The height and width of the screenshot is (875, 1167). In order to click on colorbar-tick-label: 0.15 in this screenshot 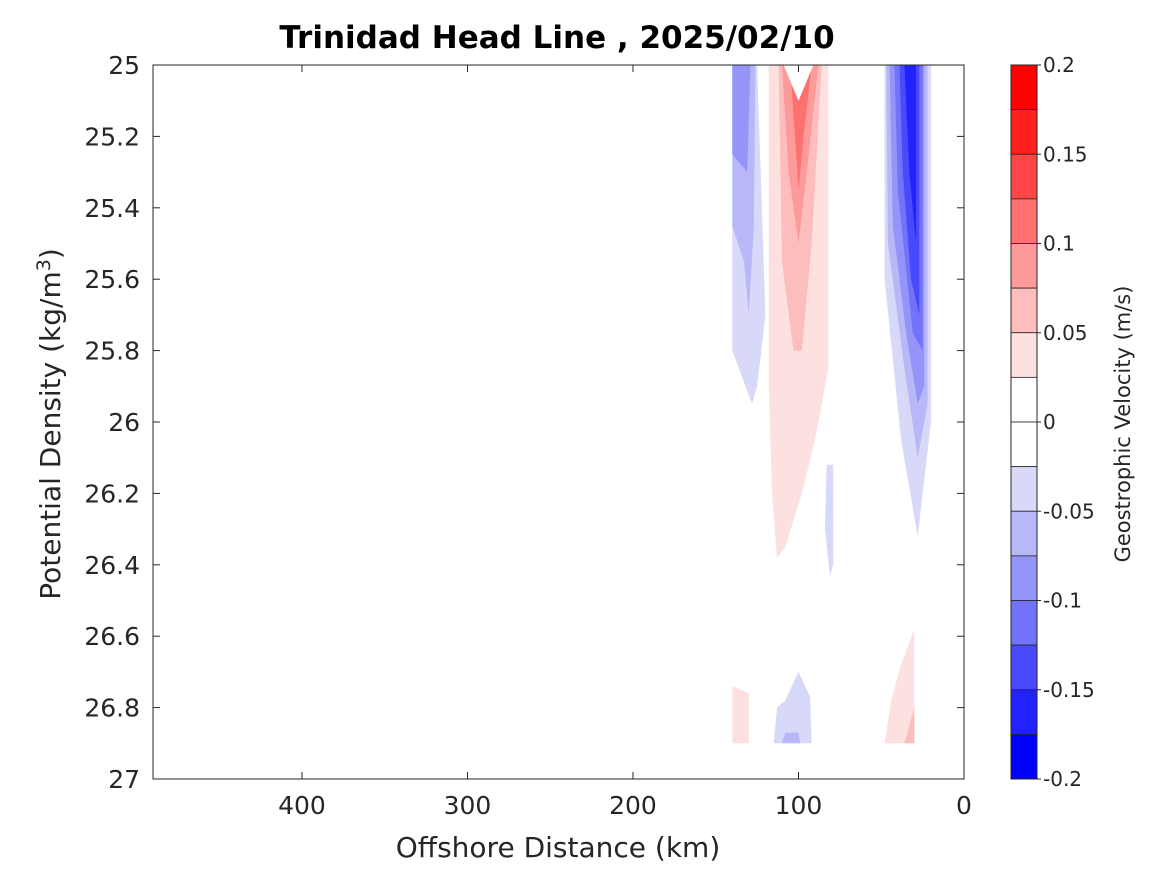, I will do `click(1065, 154)`.